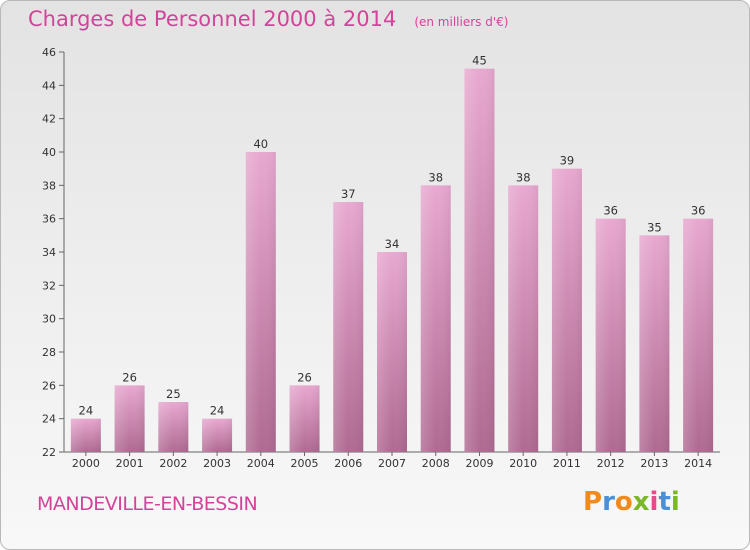 This screenshot has height=550, width=750. I want to click on commune-name: MANDEVILLE-EN-BESSIN, so click(147, 504).